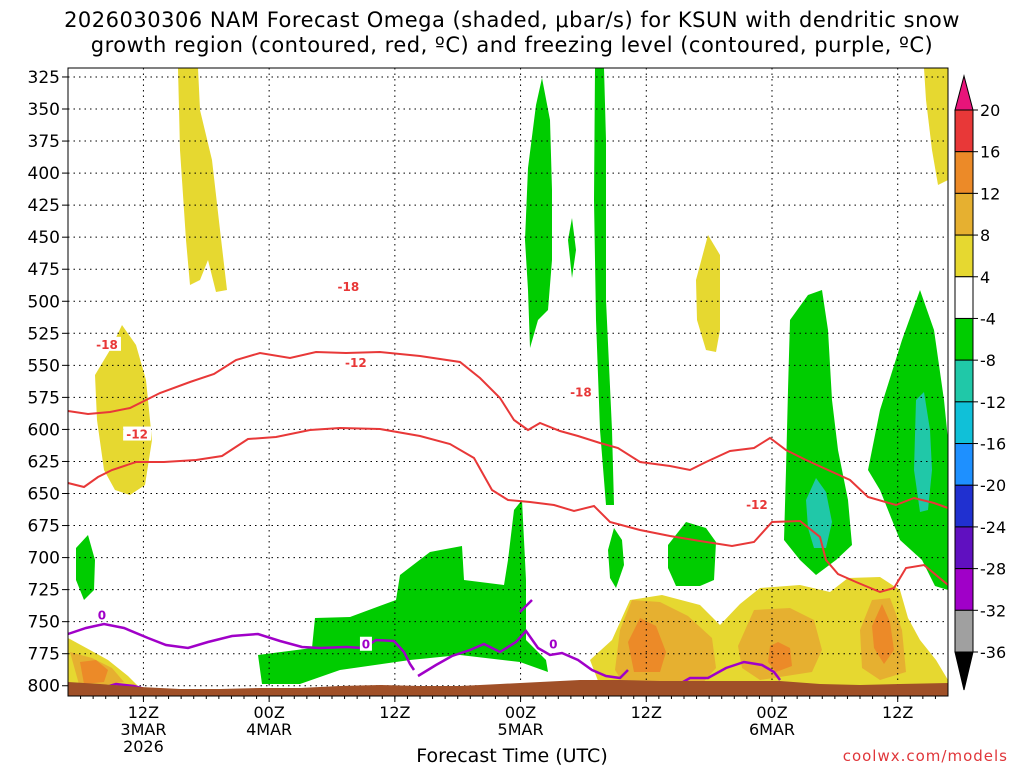 This screenshot has width=1024, height=768. I want to click on y-tick-label: 550, so click(44, 366).